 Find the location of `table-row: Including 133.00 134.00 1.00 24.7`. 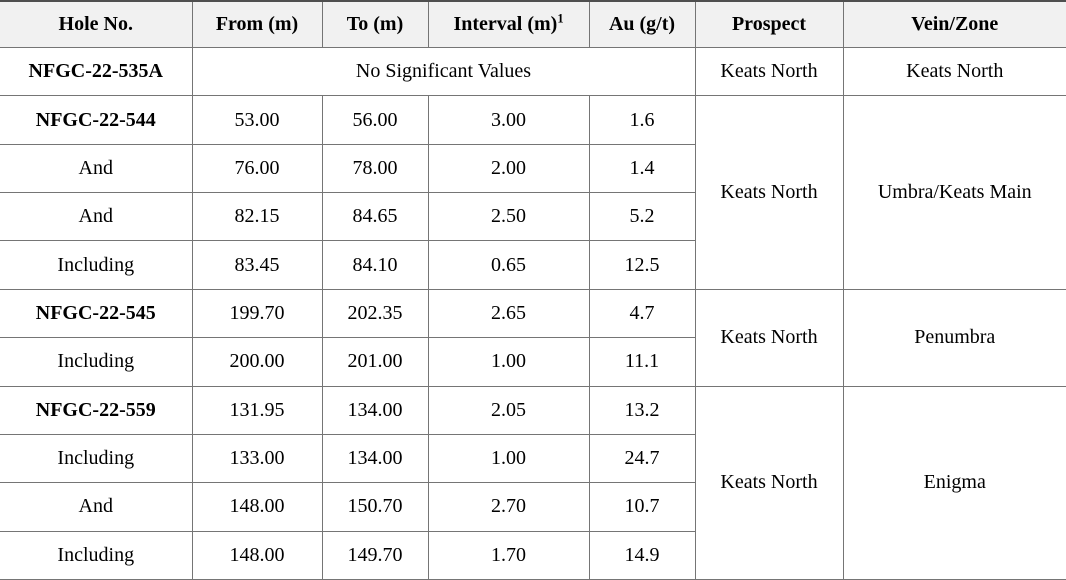

table-row: Including 133.00 134.00 1.00 24.7 is located at coordinates (533, 458).